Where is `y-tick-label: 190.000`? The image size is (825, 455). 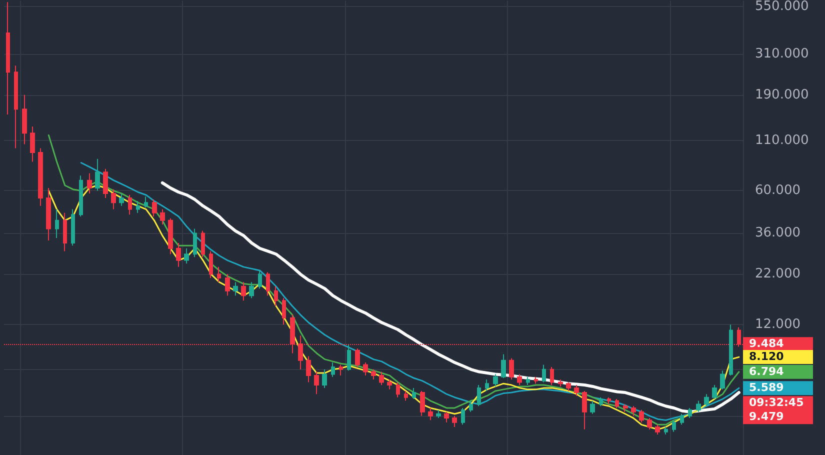 y-tick-label: 190.000 is located at coordinates (782, 94).